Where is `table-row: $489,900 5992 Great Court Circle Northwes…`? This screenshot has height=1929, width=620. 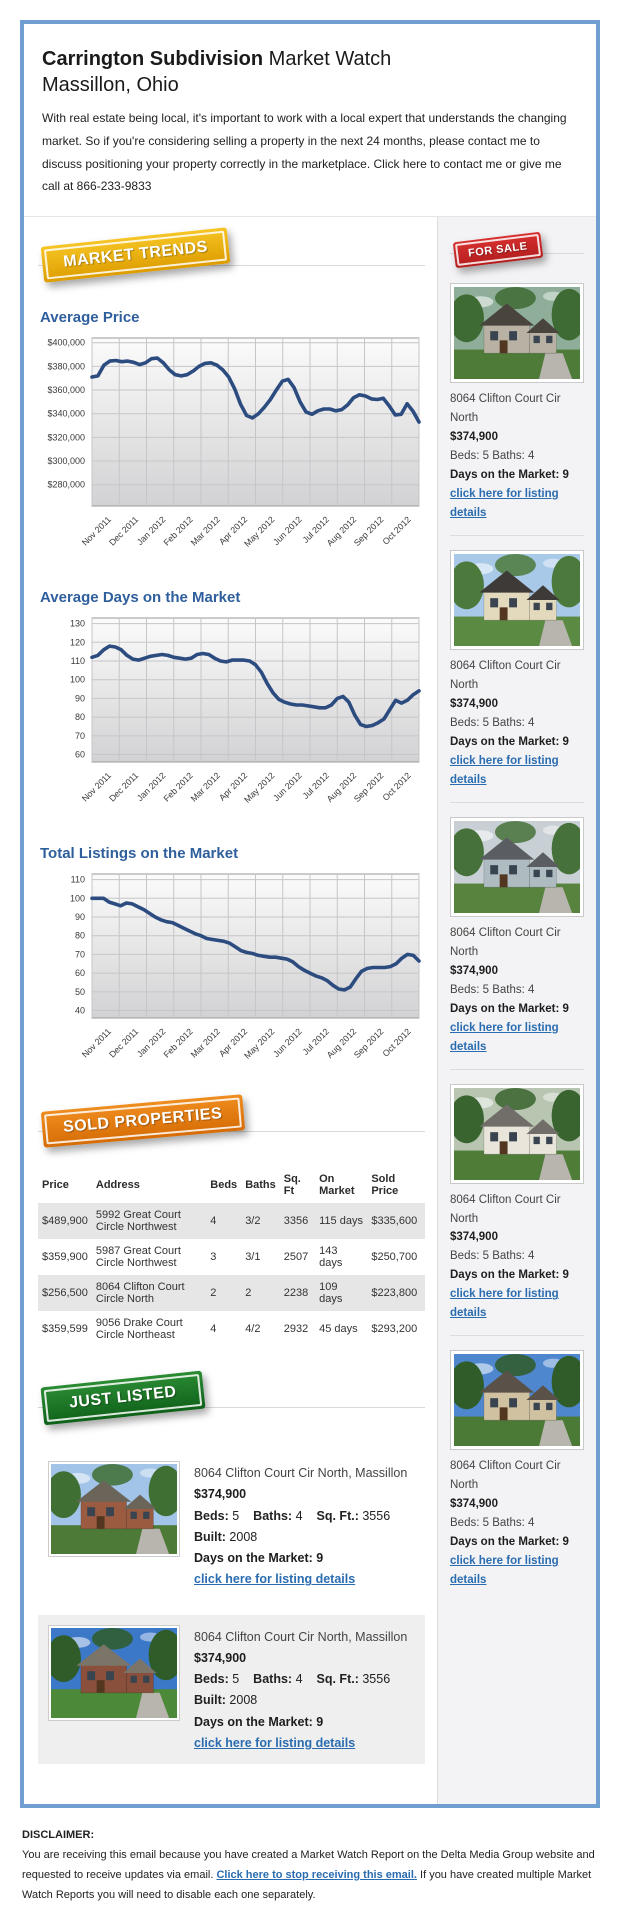 table-row: $489,900 5992 Great Court Circle Northwes… is located at coordinates (231, 1221).